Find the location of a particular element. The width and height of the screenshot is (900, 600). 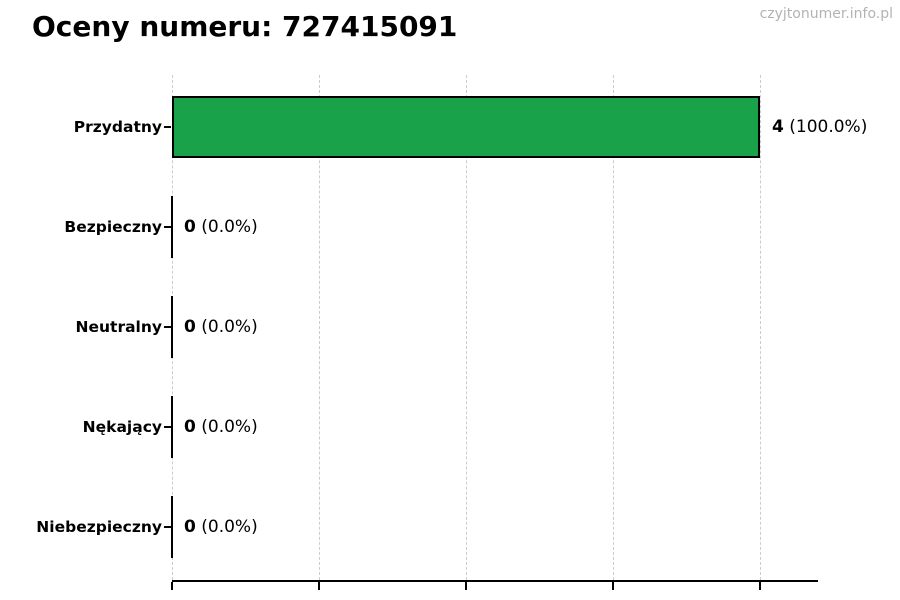

category-label-bezpieczny: Bezpieczny is located at coordinates (113, 227).